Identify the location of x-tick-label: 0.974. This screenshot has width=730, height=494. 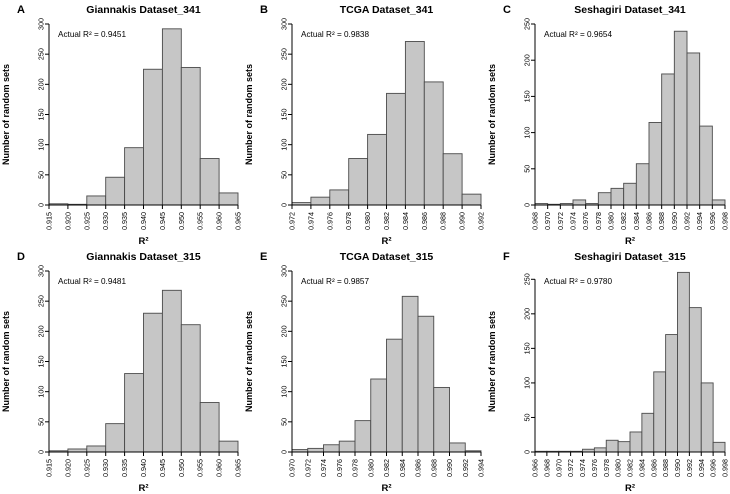
(323, 468).